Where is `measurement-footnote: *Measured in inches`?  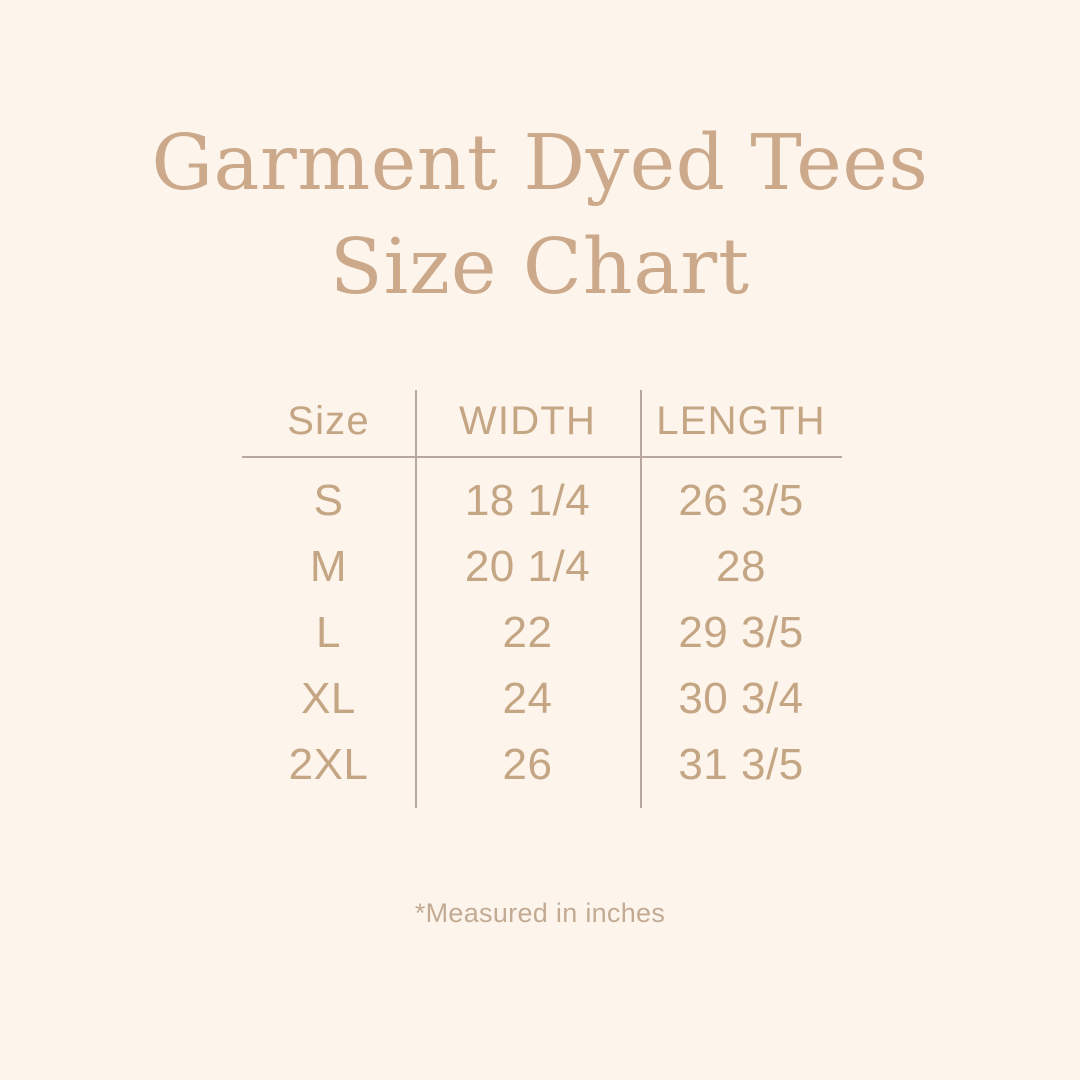 measurement-footnote: *Measured in inches is located at coordinates (540, 913).